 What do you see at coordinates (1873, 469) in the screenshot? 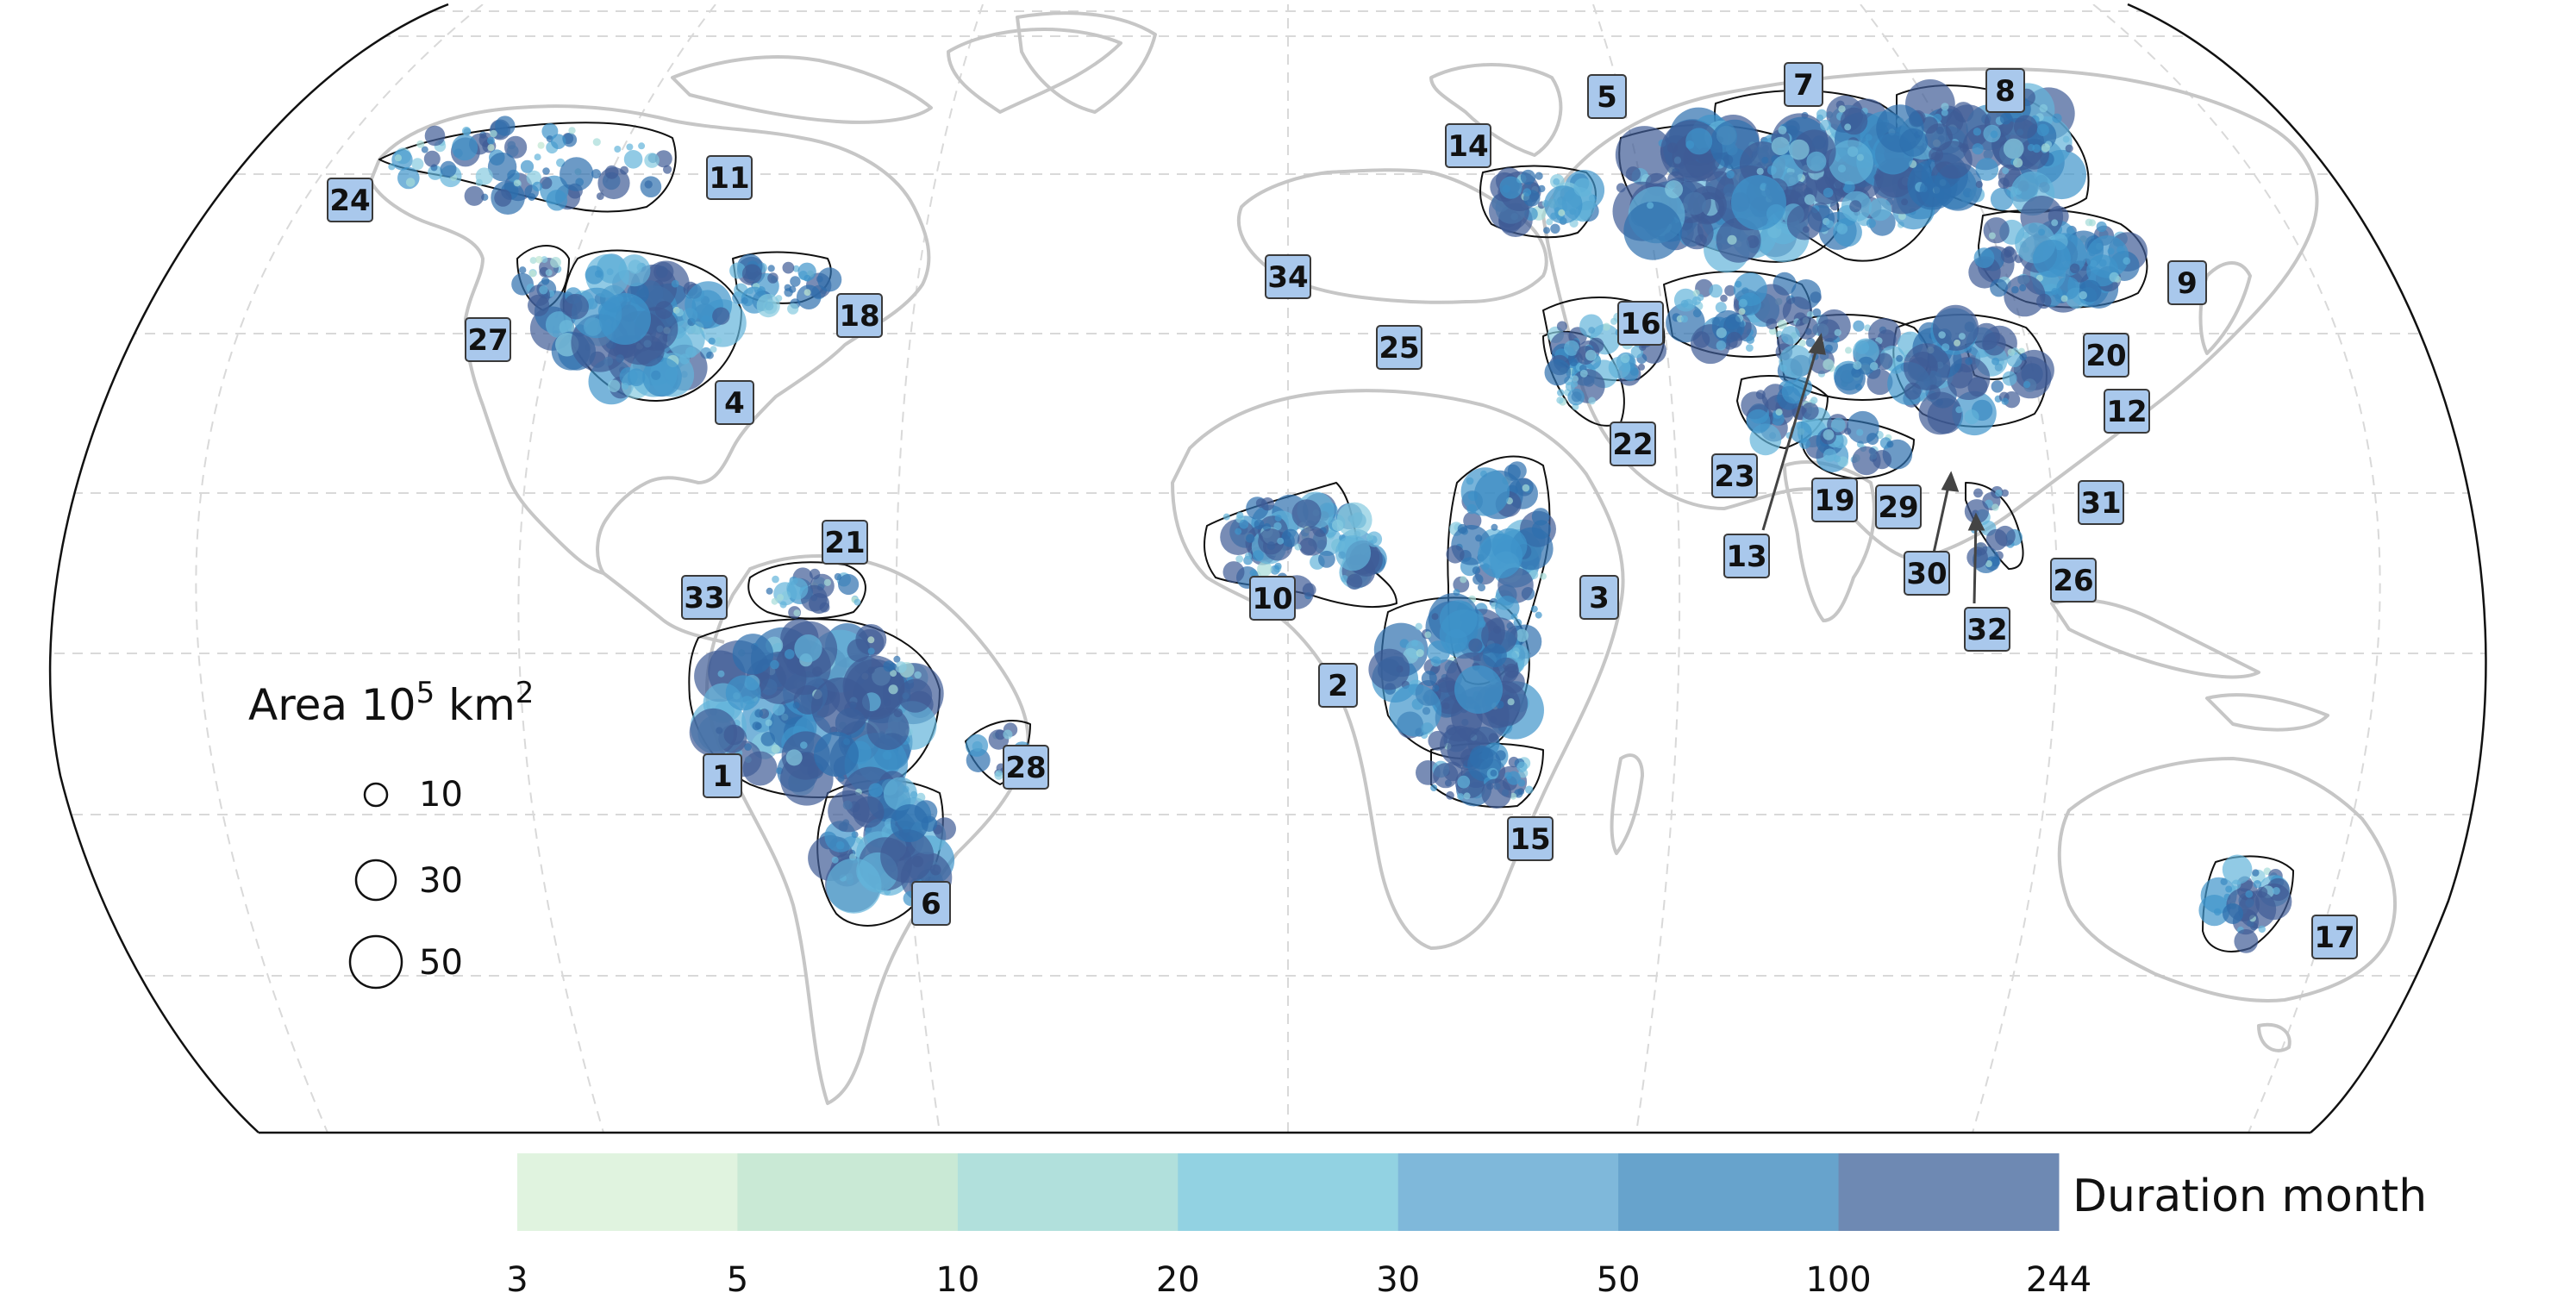
I see `leader-arrows` at bounding box center [1873, 469].